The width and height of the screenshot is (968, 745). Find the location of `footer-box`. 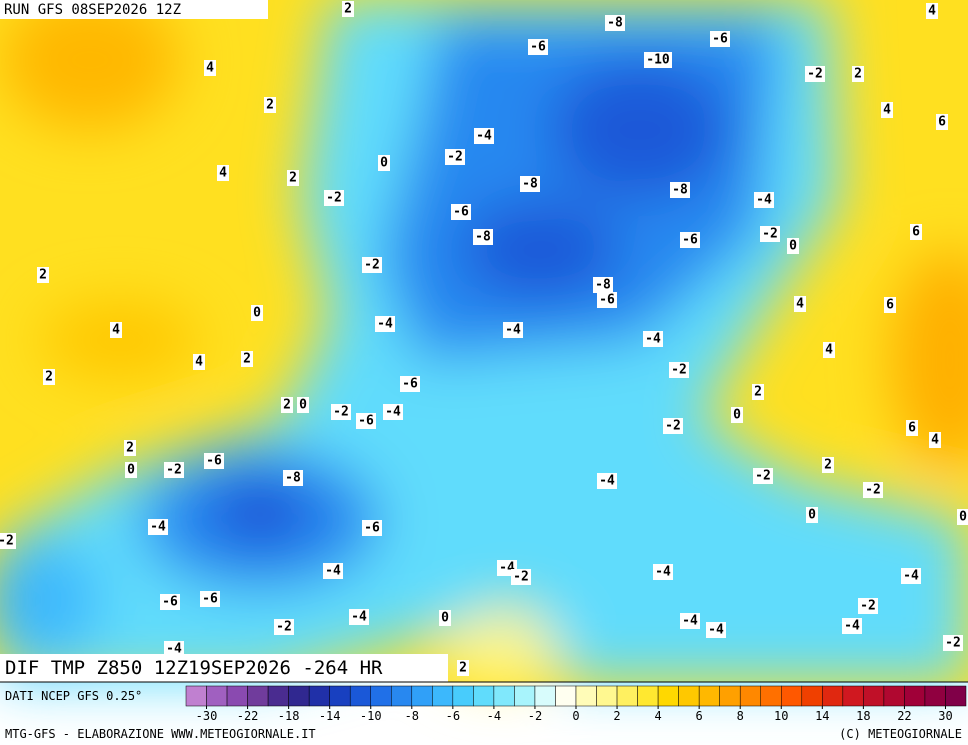

footer-box is located at coordinates (224, 668).